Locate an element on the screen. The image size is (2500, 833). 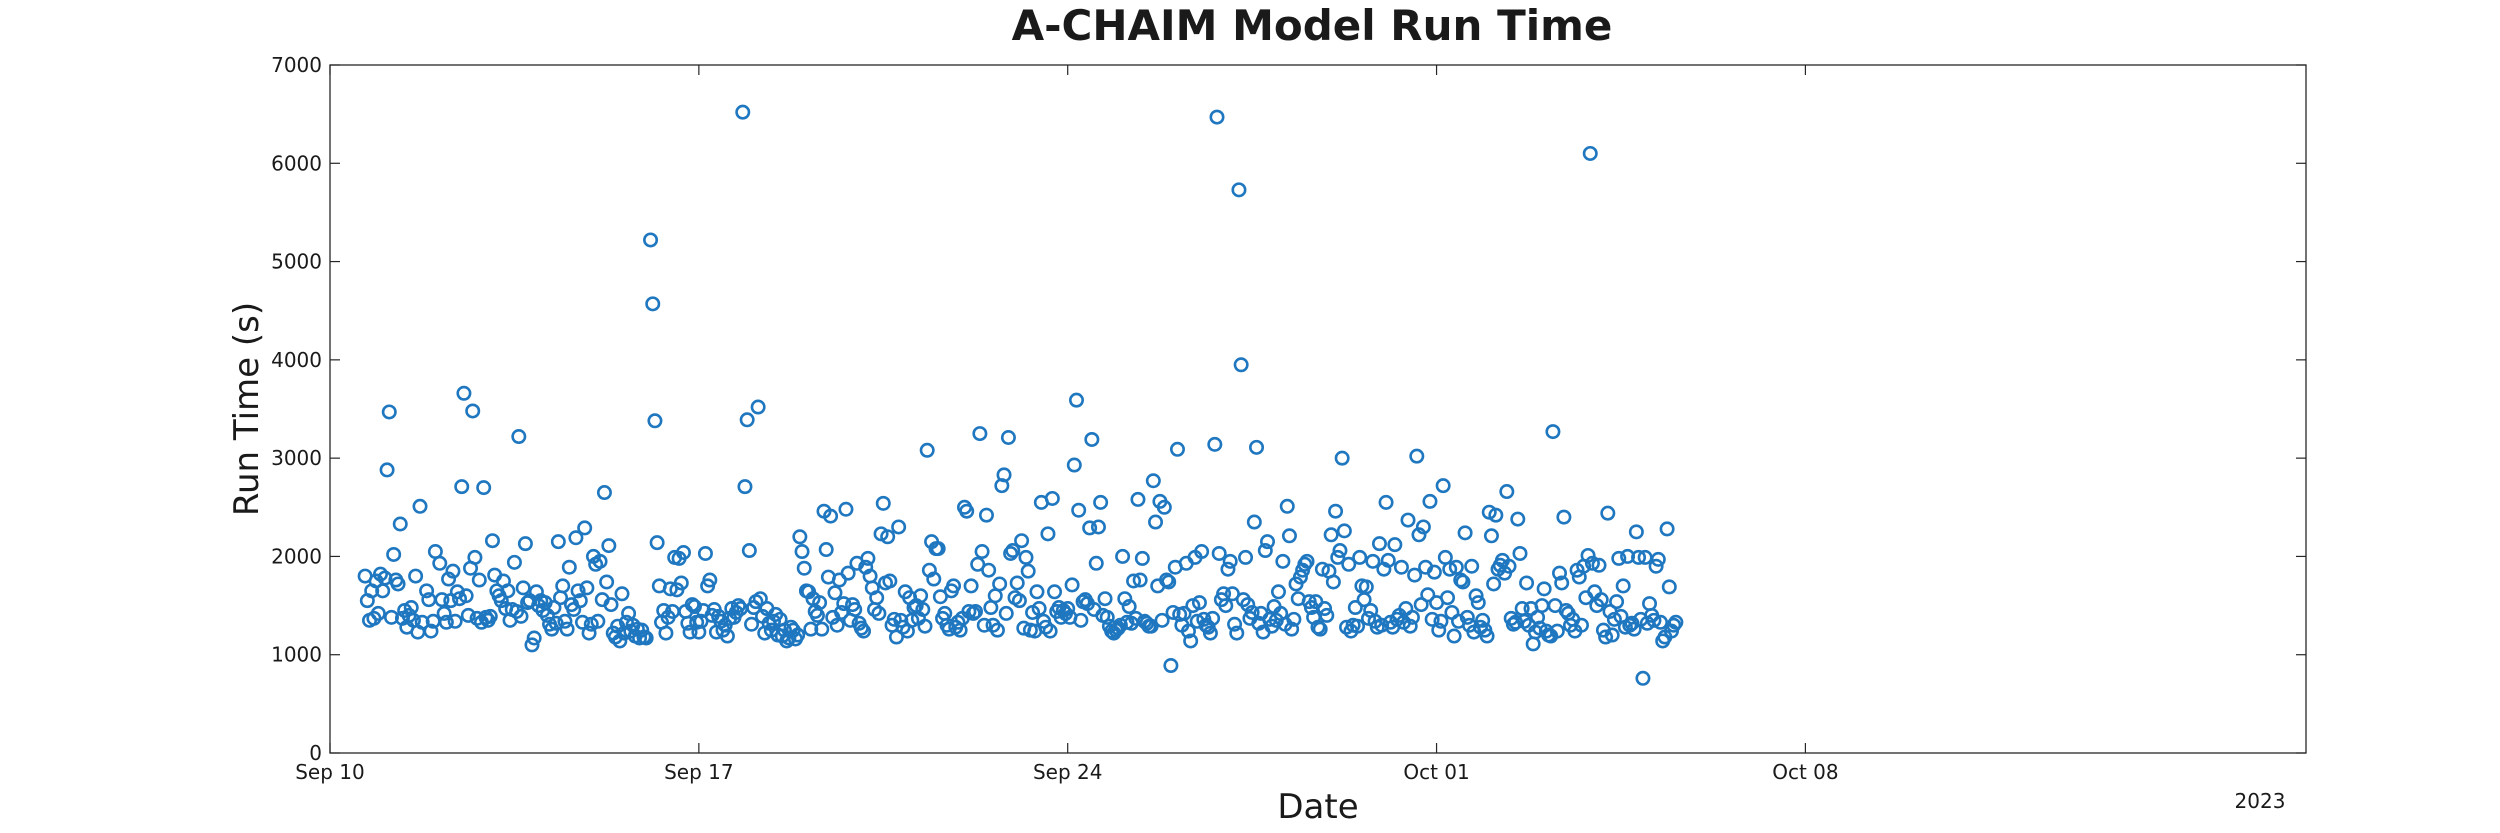
x-tick-label: Oct 08 is located at coordinates (1805, 772).